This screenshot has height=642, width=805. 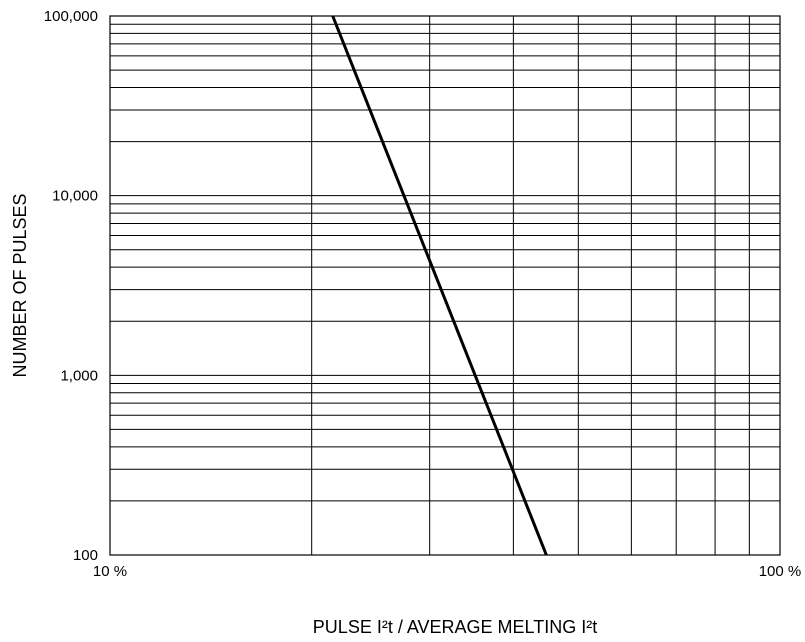 What do you see at coordinates (20, 285) in the screenshot?
I see `y-axis-title: NUMBER OF PULSES` at bounding box center [20, 285].